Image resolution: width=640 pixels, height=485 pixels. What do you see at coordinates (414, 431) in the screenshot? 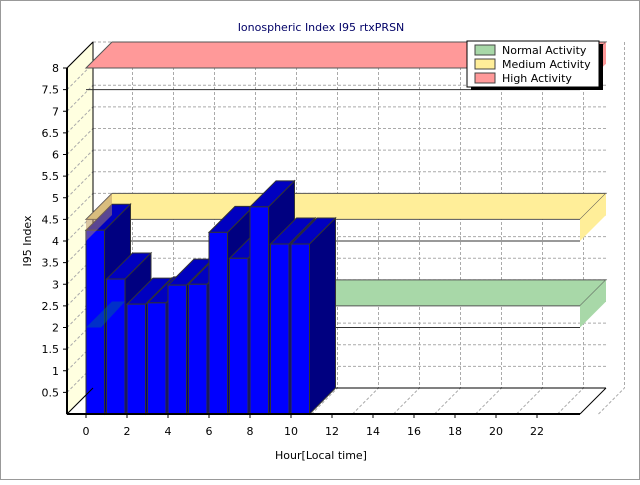
I see `x-tick-label: 16` at bounding box center [414, 431].